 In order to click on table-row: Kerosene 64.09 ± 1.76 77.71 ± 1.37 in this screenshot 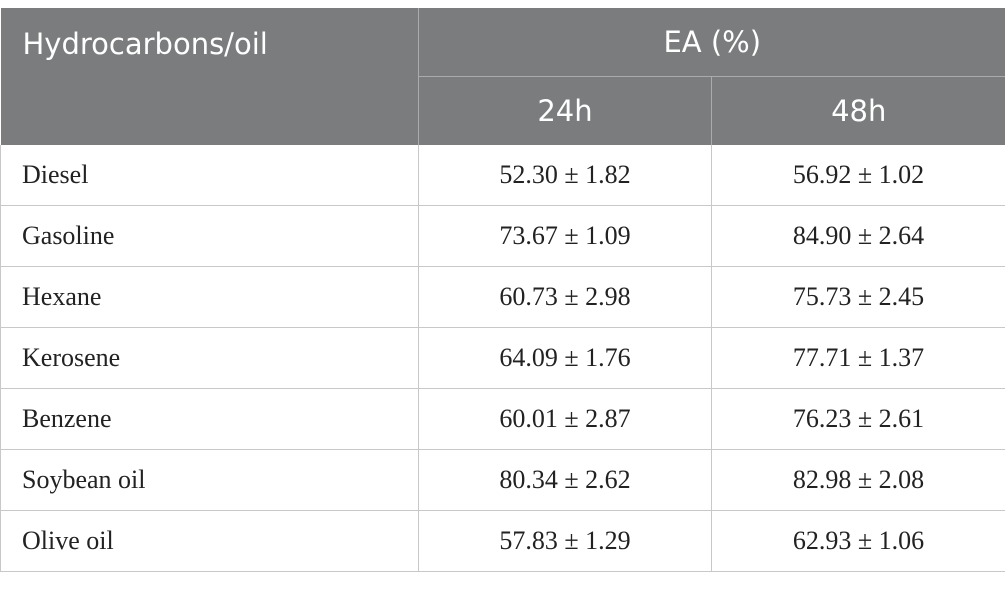, I will do `click(502, 358)`.